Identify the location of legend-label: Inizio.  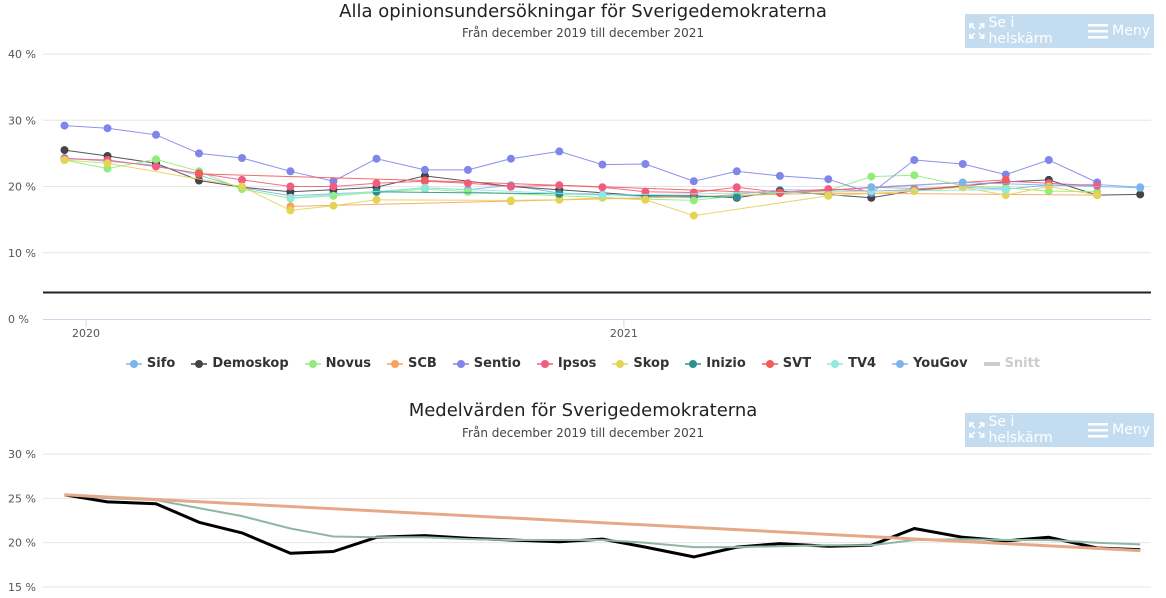
(726, 363).